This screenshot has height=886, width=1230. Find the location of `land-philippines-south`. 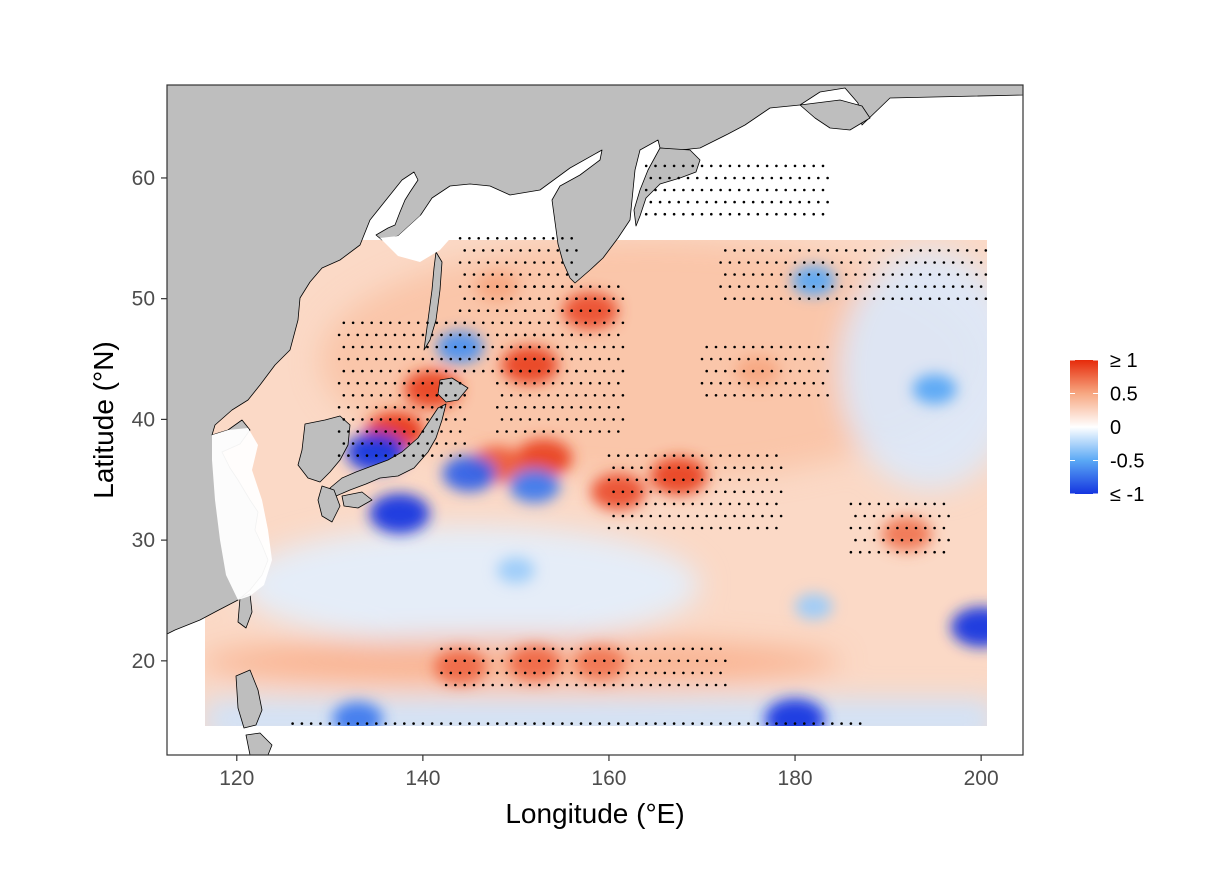

land-philippines-south is located at coordinates (259, 743).